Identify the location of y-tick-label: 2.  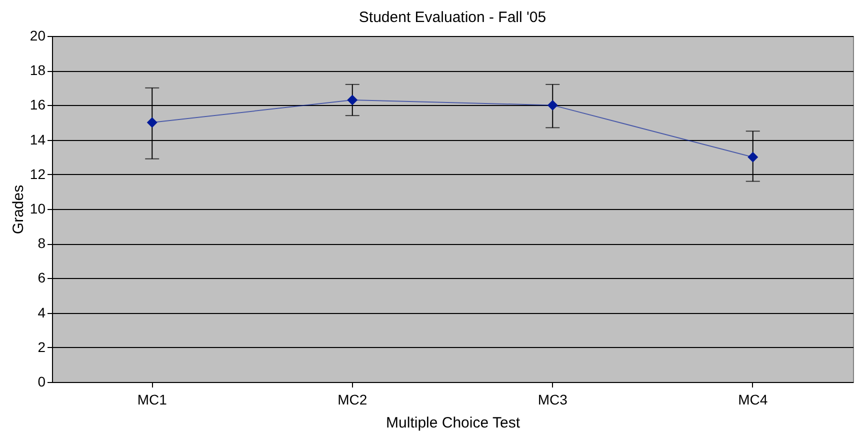
(42, 346).